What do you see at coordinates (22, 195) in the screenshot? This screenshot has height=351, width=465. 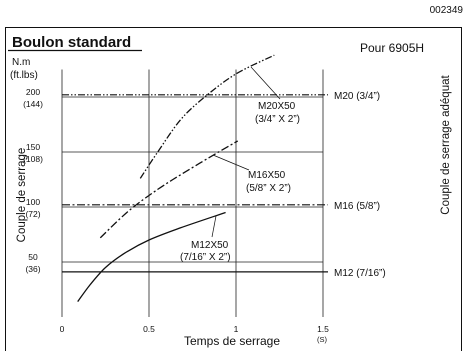 I see `y-axis-label: Couple de serrage` at bounding box center [22, 195].